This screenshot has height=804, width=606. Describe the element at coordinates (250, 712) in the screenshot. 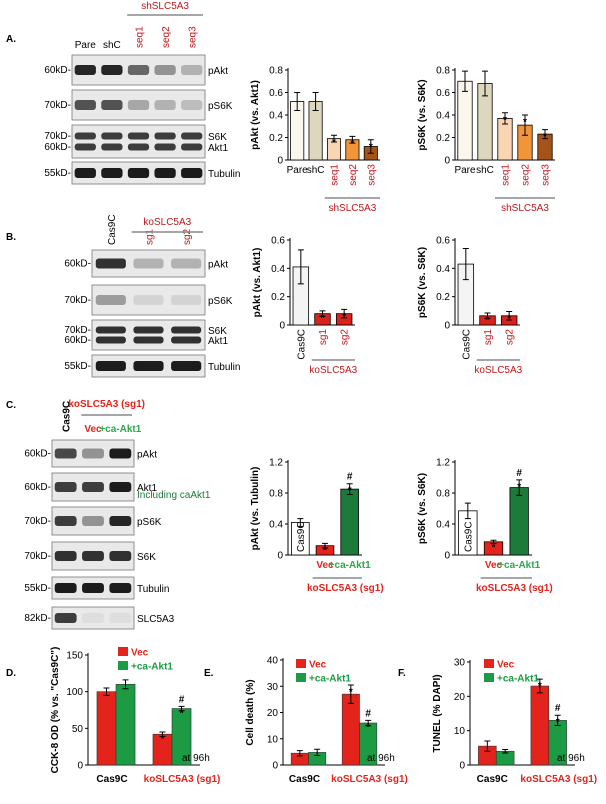

I see `y-axis-label: Cell death (%)` at that location.